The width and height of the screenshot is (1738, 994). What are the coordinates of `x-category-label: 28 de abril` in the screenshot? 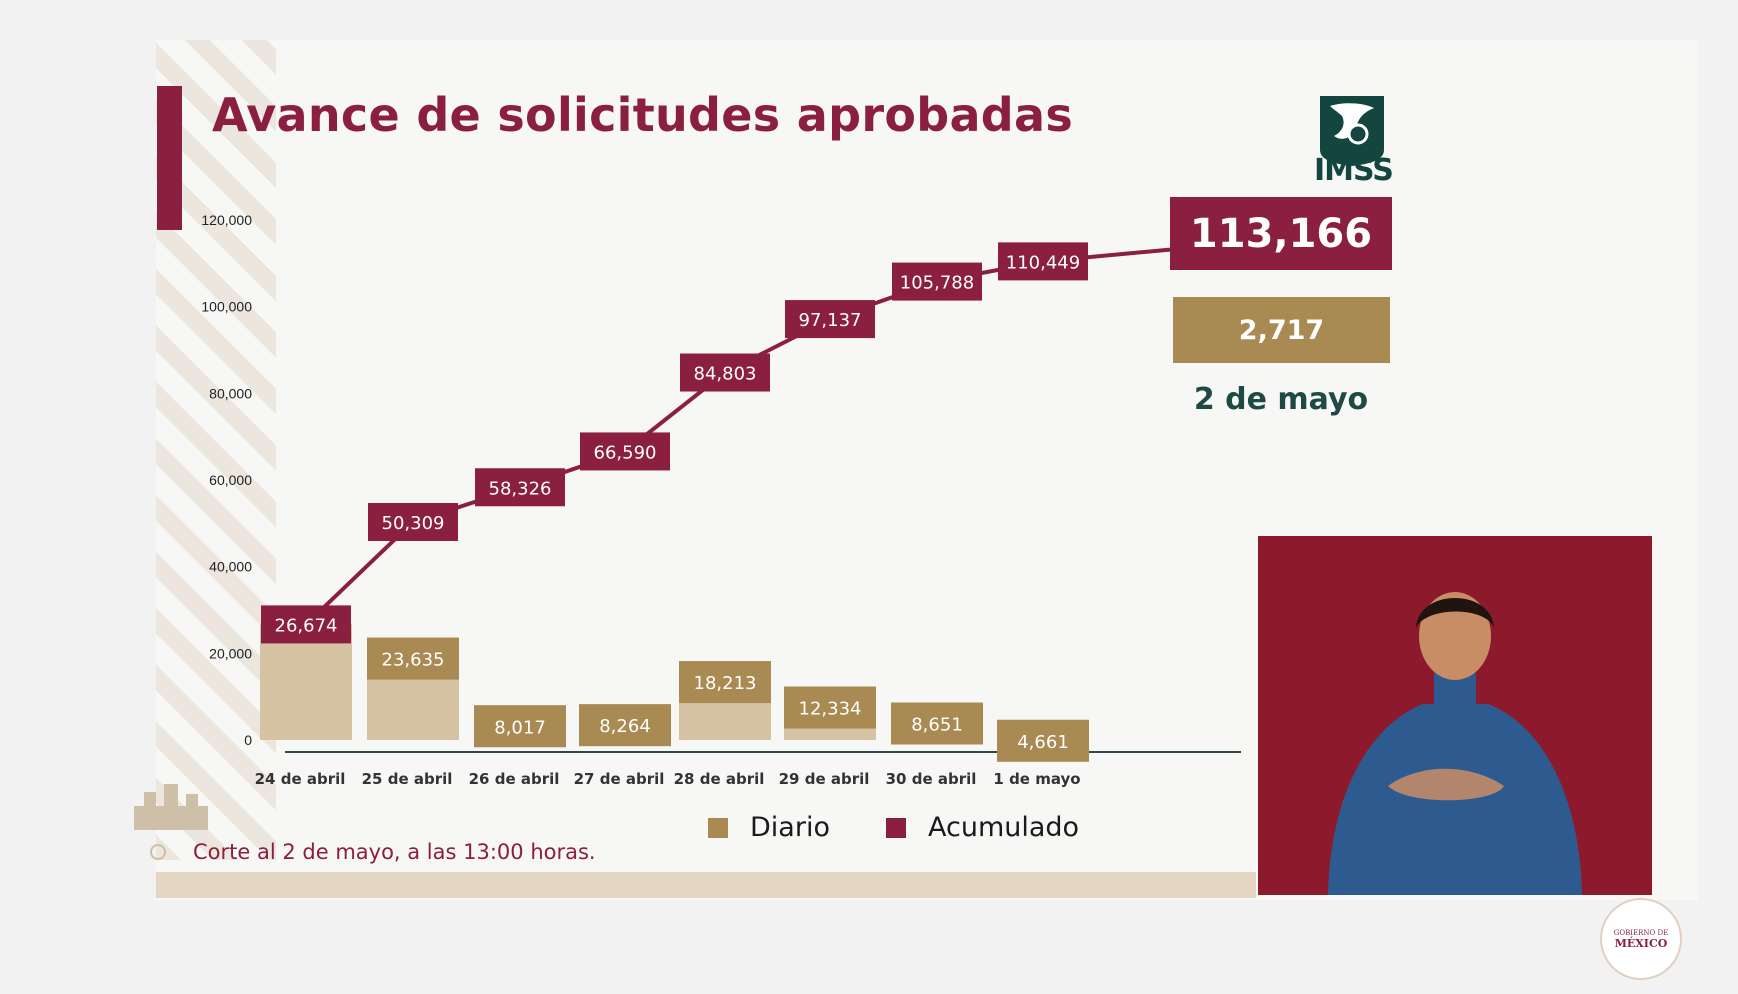 It's located at (719, 779).